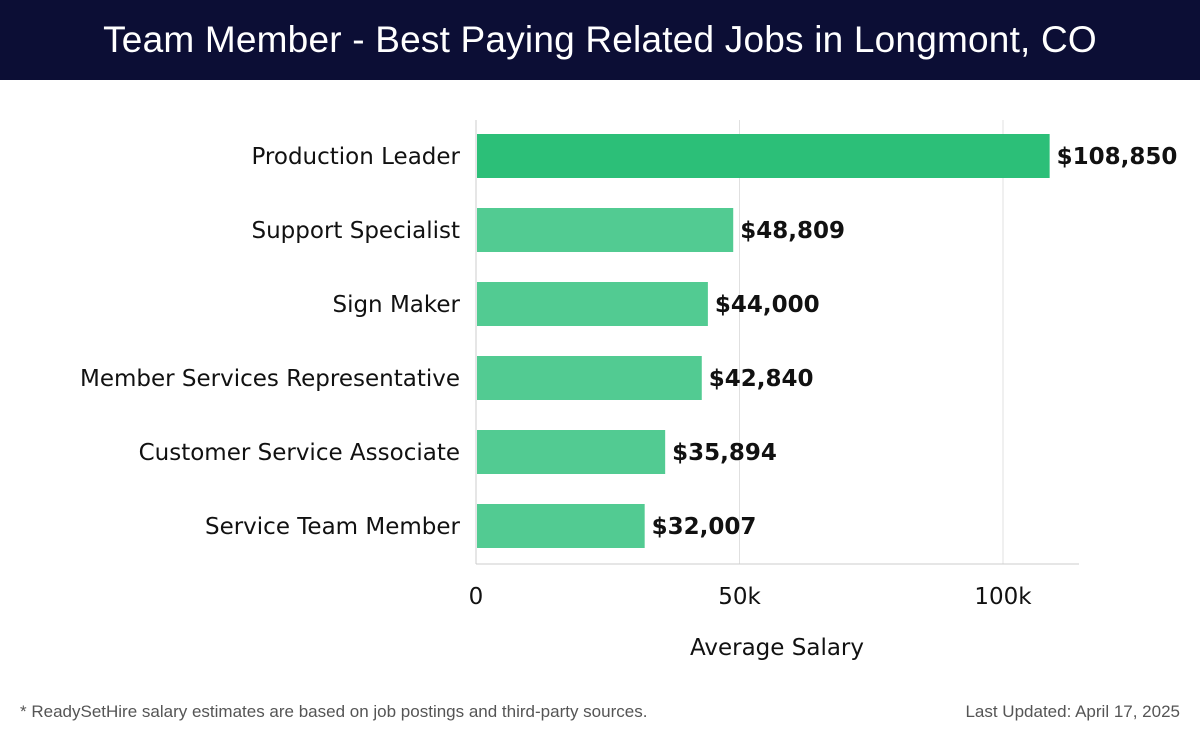 The image size is (1200, 740). Describe the element at coordinates (739, 597) in the screenshot. I see `x-tick-label: 50k` at that location.